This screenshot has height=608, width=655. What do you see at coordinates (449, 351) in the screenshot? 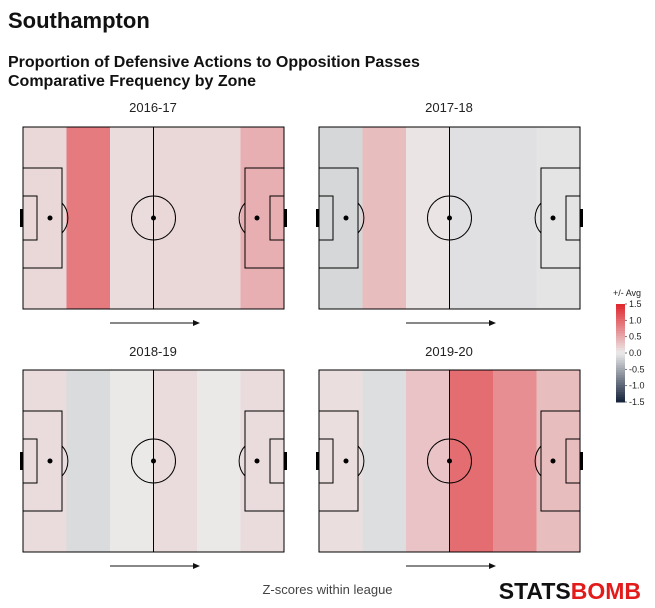
I see `panel-title: 2019-20` at bounding box center [449, 351].